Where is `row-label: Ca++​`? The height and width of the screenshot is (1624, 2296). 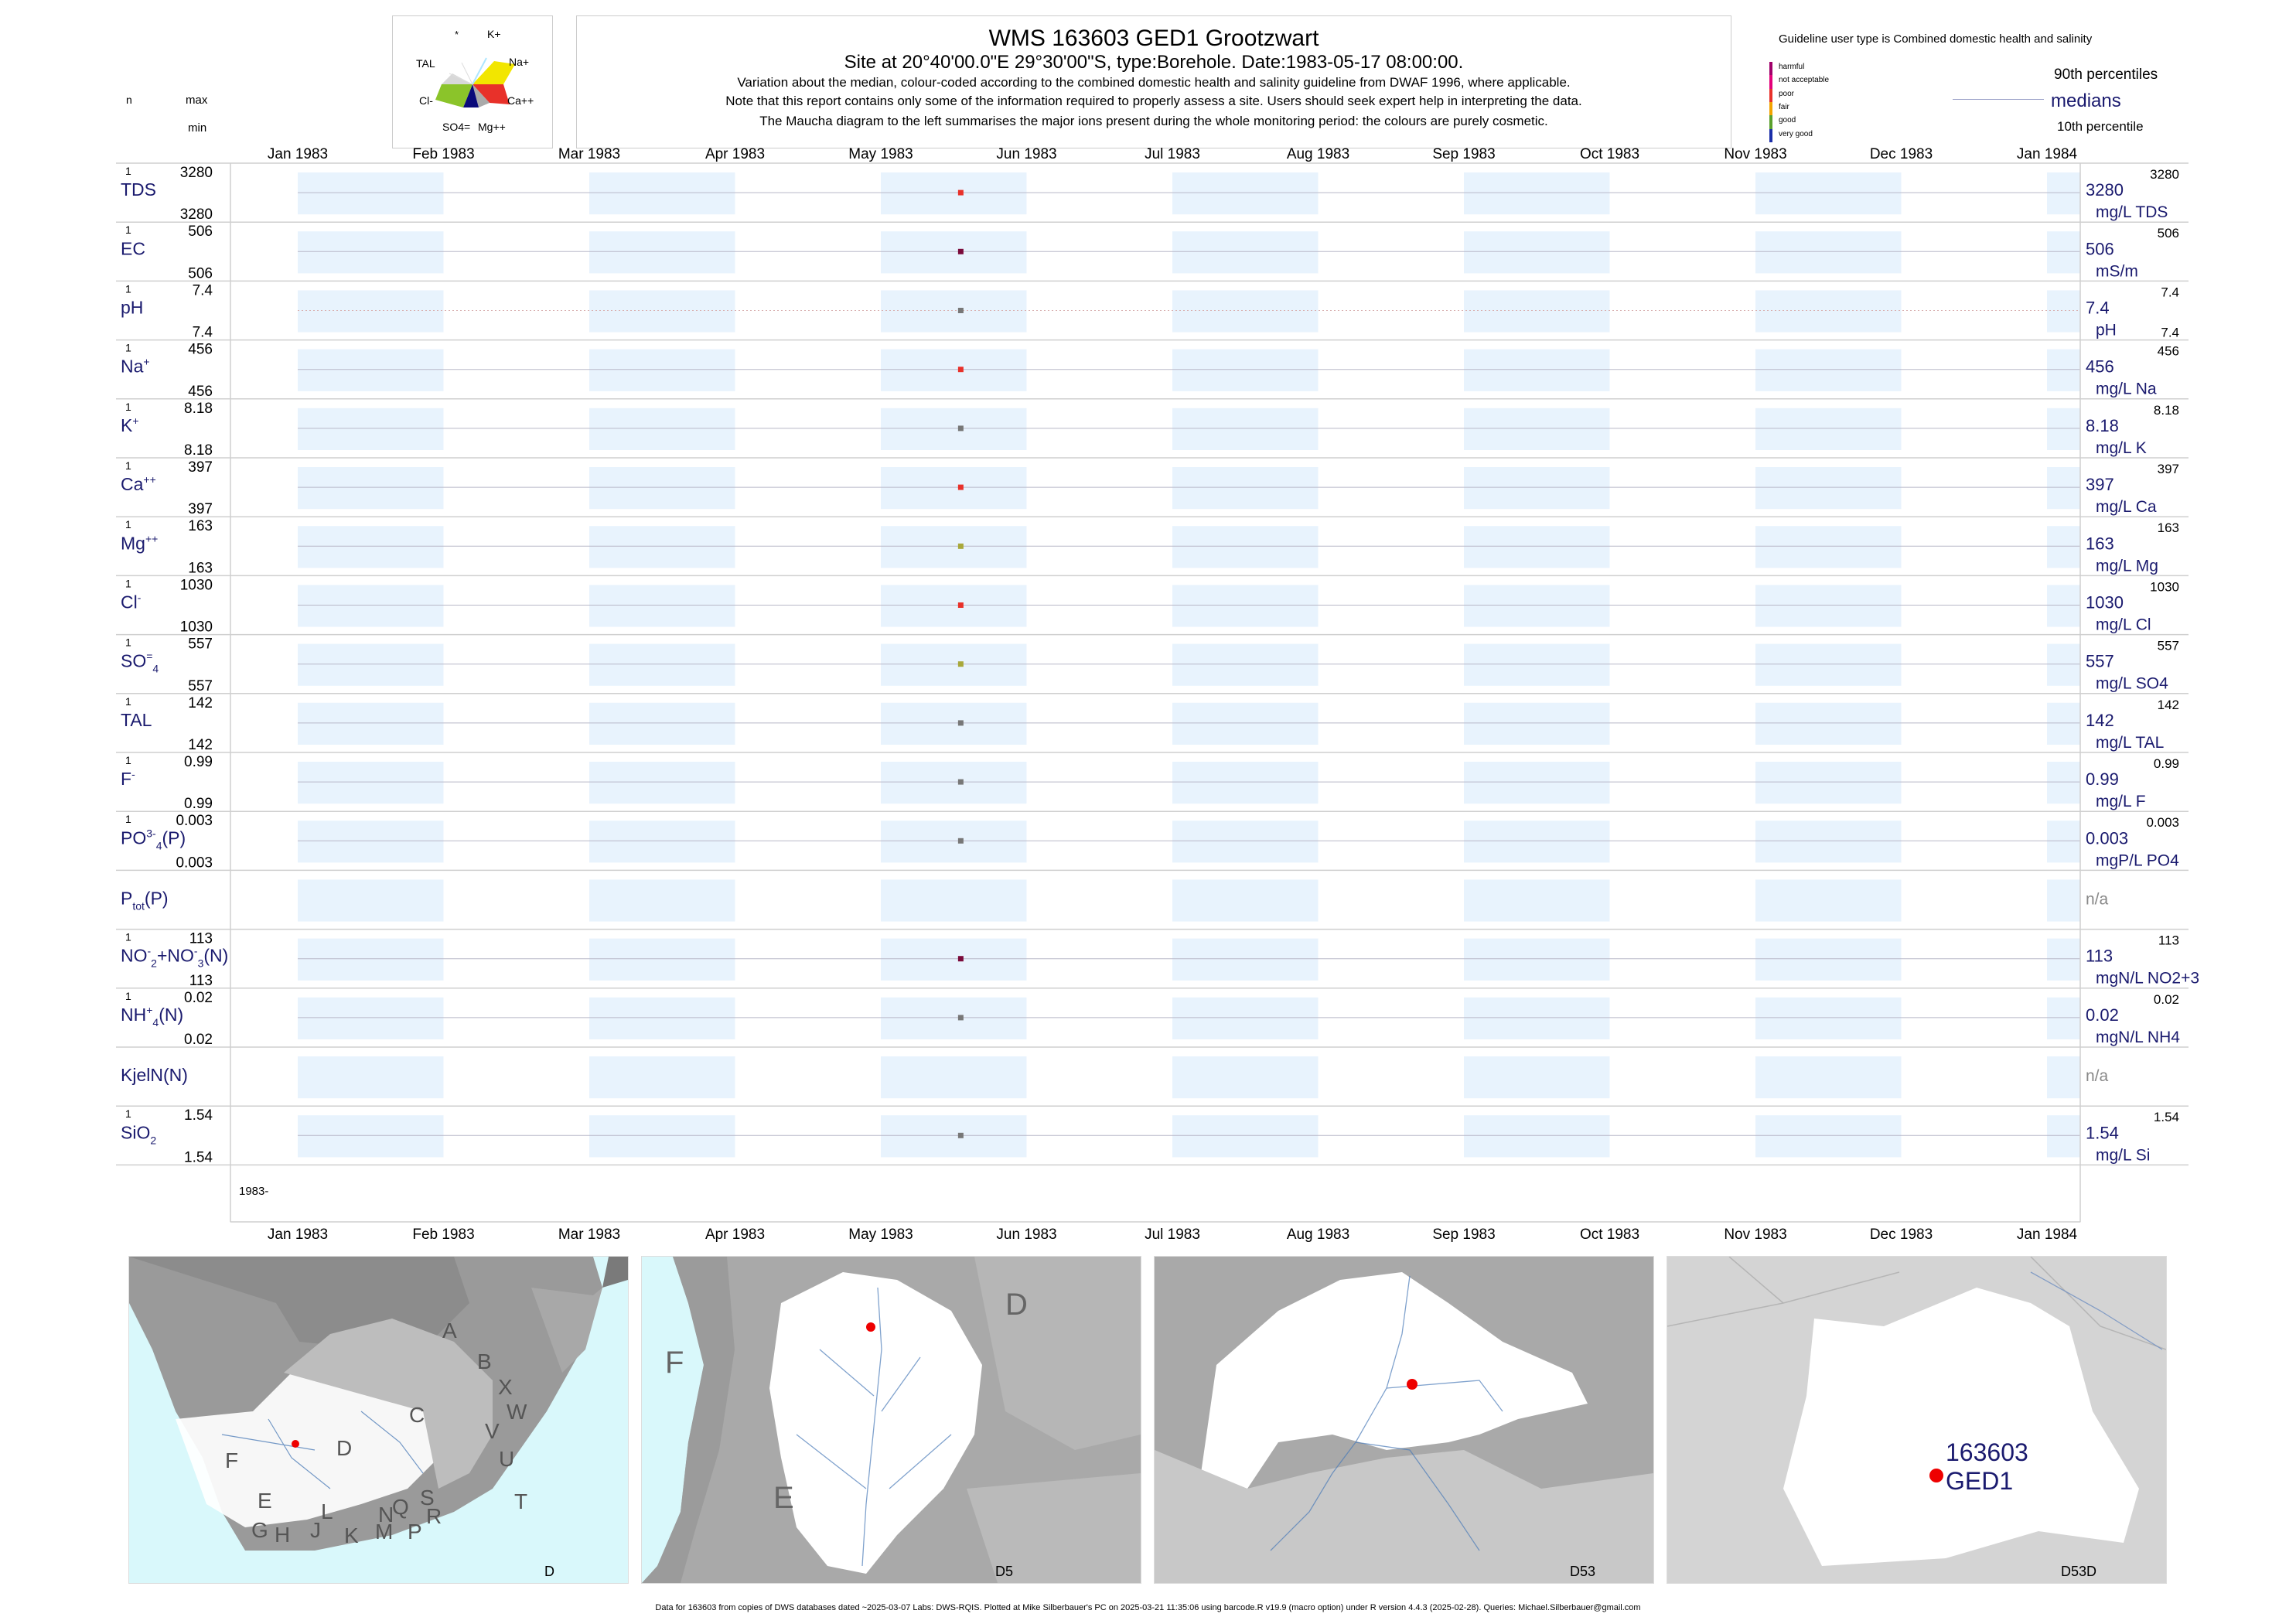 row-label: Ca++​ is located at coordinates (138, 483).